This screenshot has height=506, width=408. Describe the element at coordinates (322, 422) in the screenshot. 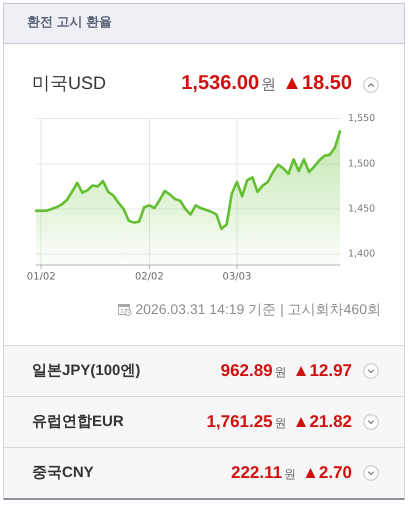

I see `text: ▲21.82` at that location.